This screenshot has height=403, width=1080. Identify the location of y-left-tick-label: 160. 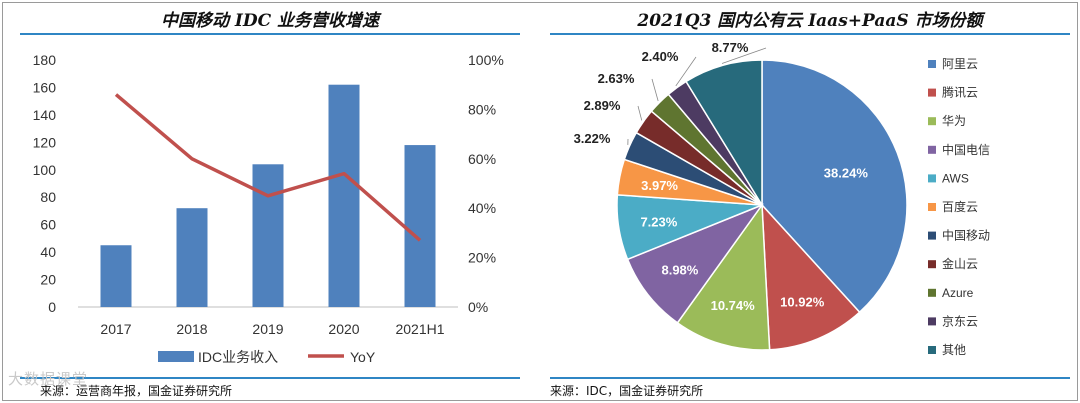
(45, 87).